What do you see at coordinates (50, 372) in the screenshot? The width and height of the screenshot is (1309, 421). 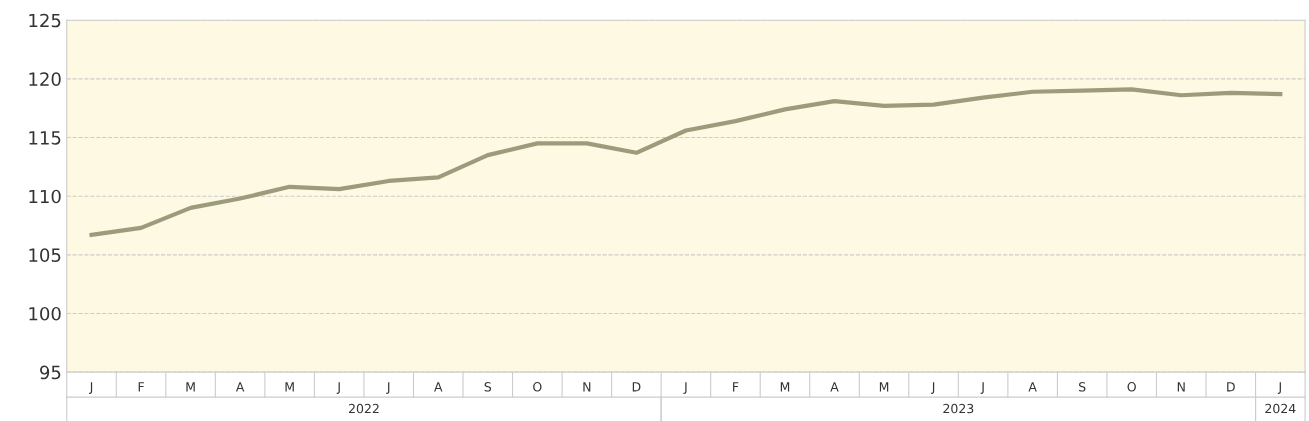 I see `y-tick-label: 95` at bounding box center [50, 372].